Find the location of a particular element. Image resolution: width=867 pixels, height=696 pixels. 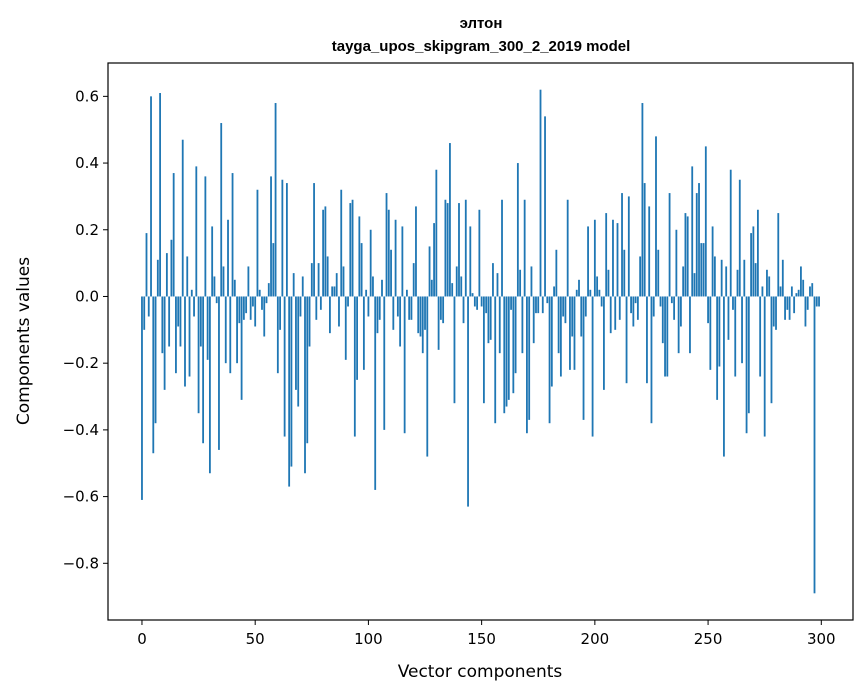

x-tick-label: 250 is located at coordinates (708, 639).